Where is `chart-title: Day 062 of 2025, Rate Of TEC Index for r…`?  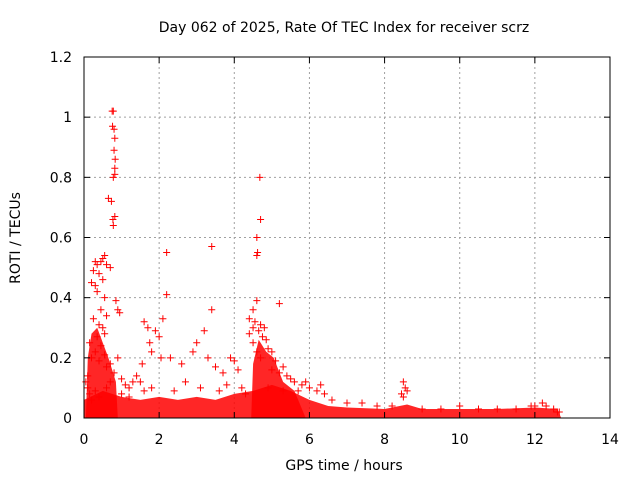 chart-title: Day 062 of 2025, Rate Of TEC Index for r… is located at coordinates (344, 28).